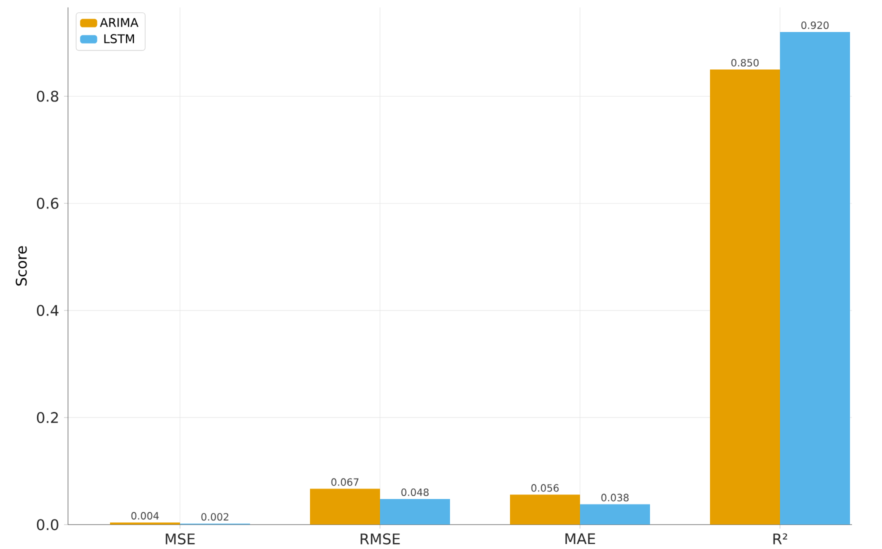  I want to click on y-tick-label: 0.6, so click(47, 203).